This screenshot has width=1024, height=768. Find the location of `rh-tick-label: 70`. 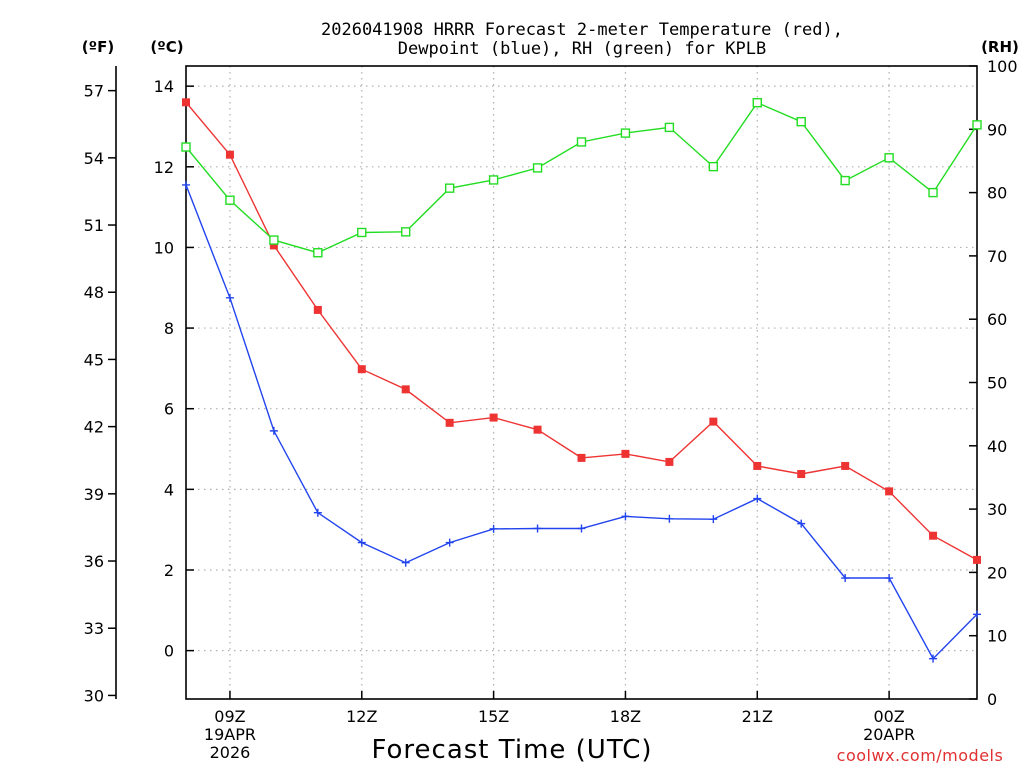

rh-tick-label: 70 is located at coordinates (997, 256).